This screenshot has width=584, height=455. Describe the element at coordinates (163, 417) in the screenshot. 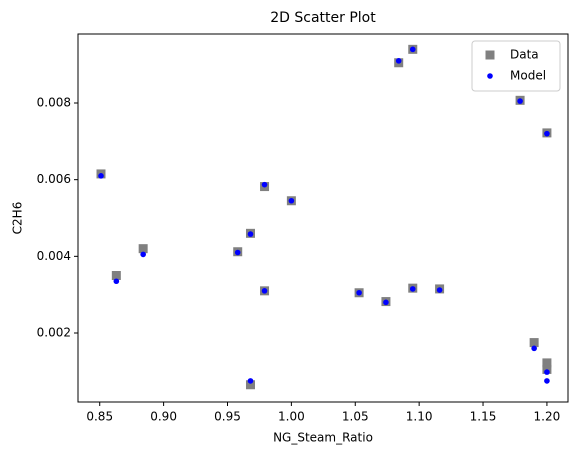

I see `x-tick-label: 0.90` at that location.